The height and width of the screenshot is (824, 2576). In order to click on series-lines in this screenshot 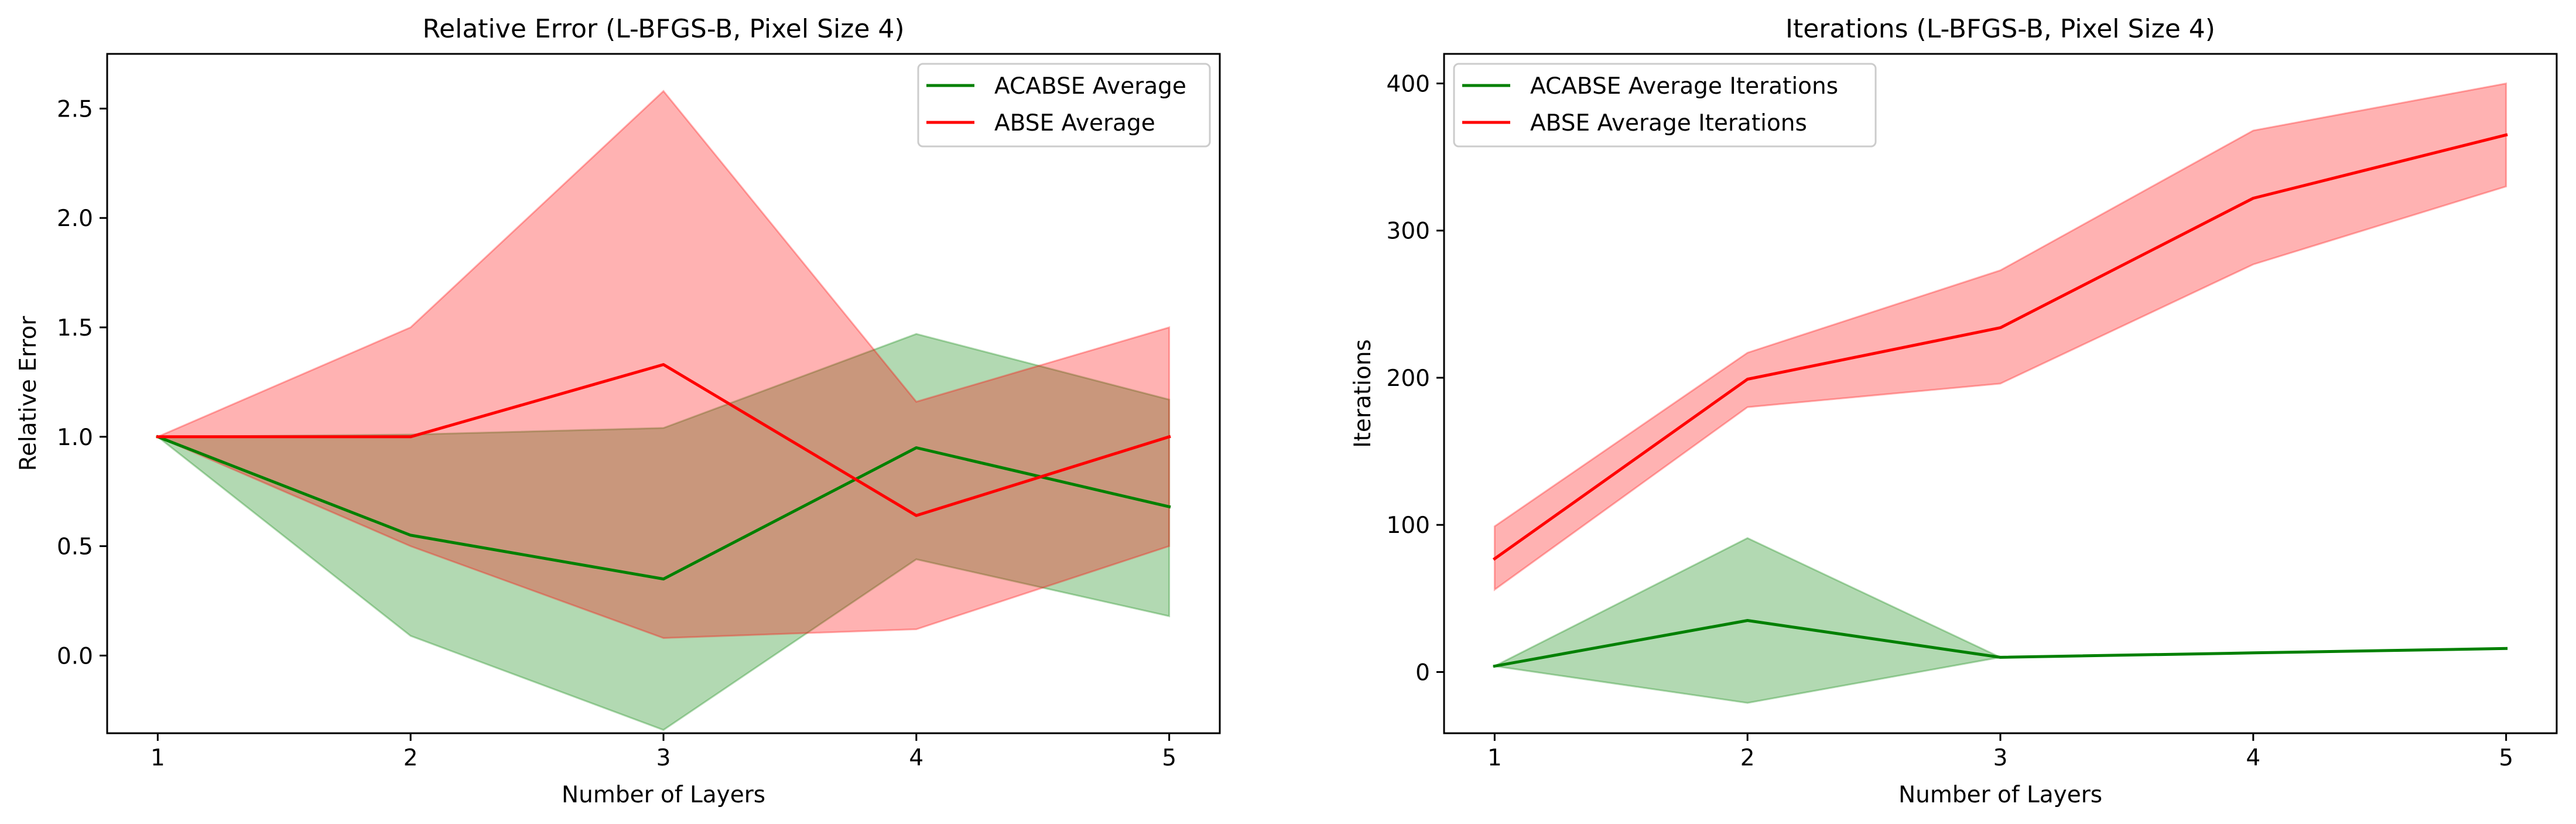, I will do `click(663, 472)`.